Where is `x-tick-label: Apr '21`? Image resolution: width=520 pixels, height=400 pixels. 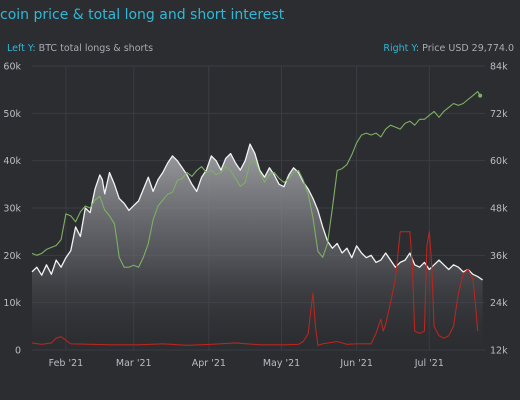
x-tick-label: Apr '21 is located at coordinates (209, 363).